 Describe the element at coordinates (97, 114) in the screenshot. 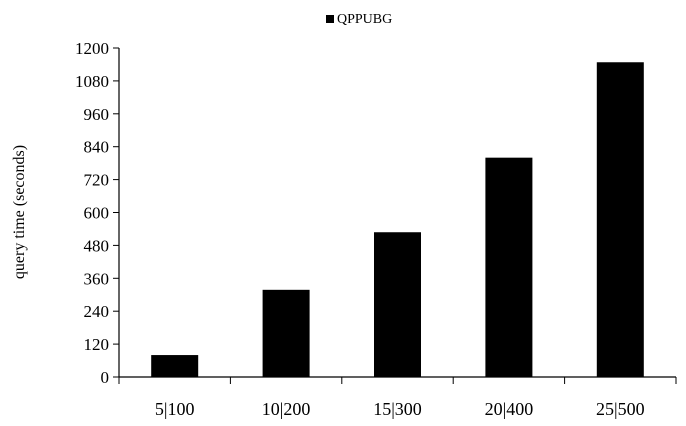

I see `y-tick-label: 960` at that location.